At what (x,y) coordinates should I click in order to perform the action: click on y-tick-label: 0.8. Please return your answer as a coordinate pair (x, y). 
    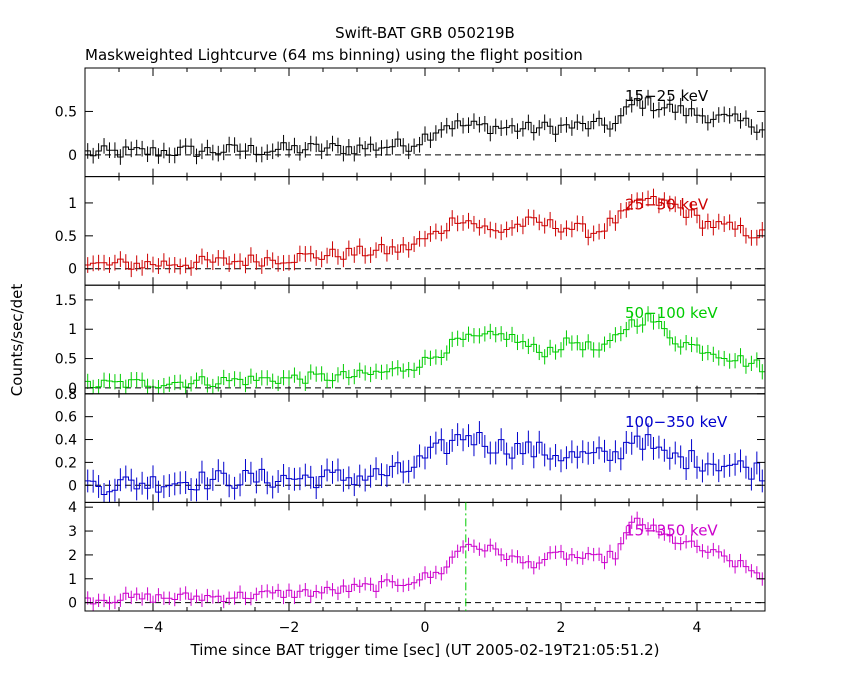
    Looking at the image, I should click on (66, 395).